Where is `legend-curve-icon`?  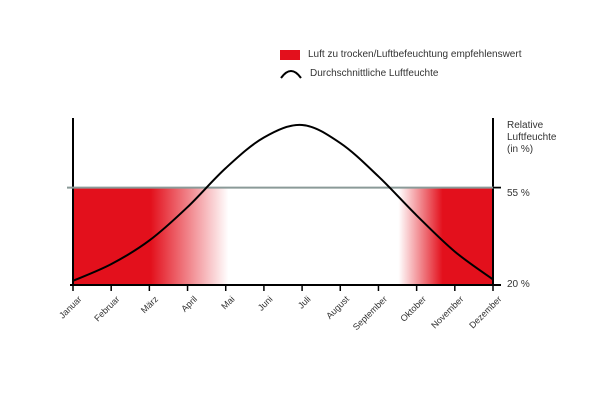
legend-curve-icon is located at coordinates (291, 74).